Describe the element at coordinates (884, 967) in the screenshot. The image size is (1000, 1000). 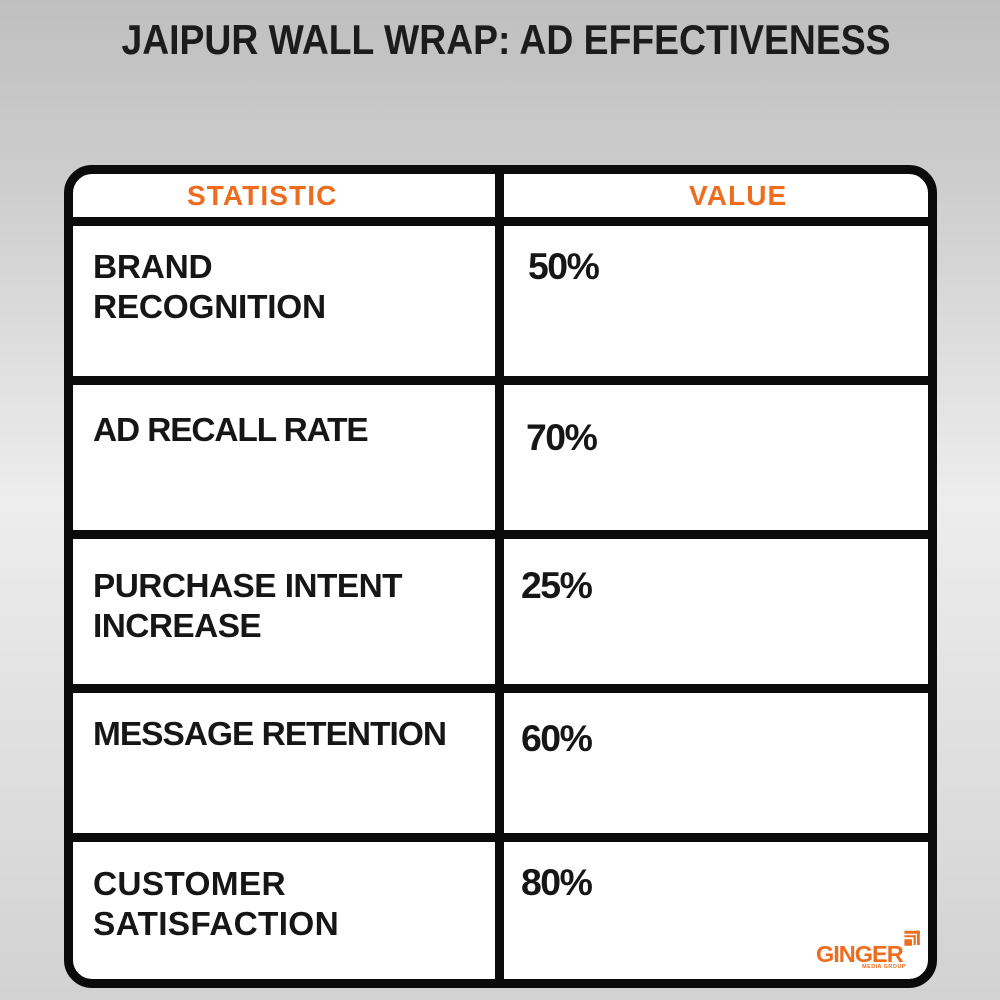
I see `svg-text: MEDIA GROUP` at that location.